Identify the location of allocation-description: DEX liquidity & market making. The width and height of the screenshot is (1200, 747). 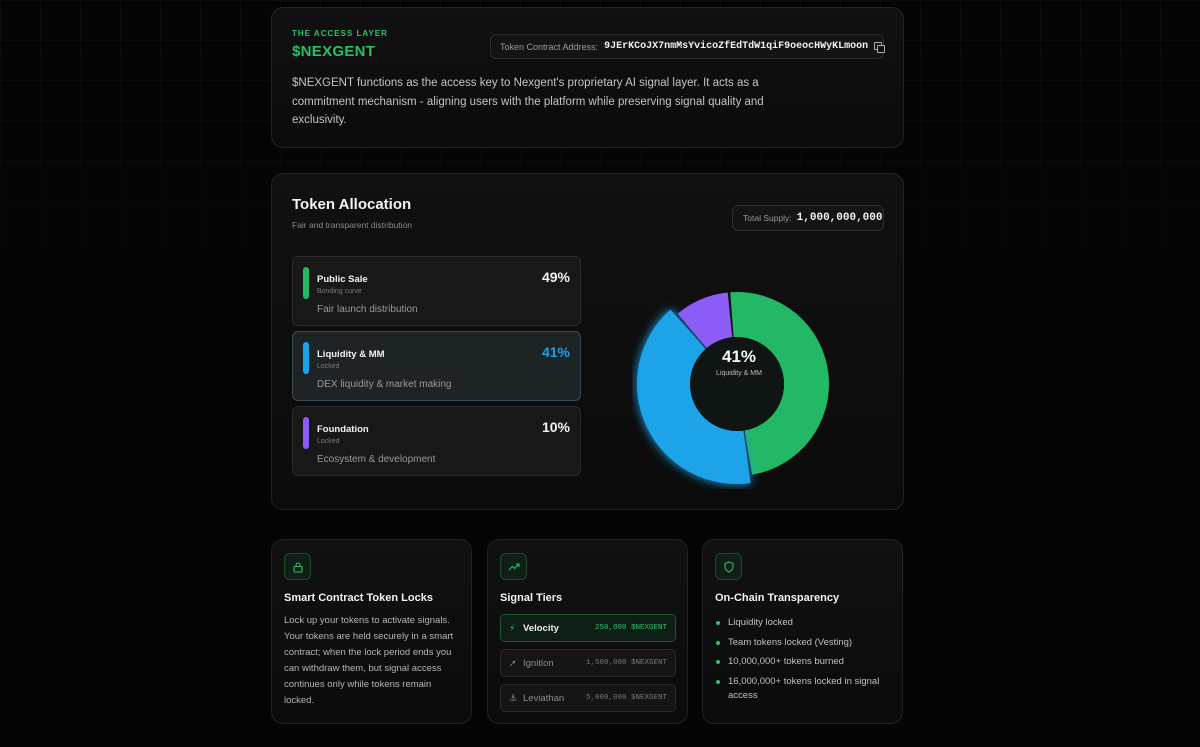
(384, 384).